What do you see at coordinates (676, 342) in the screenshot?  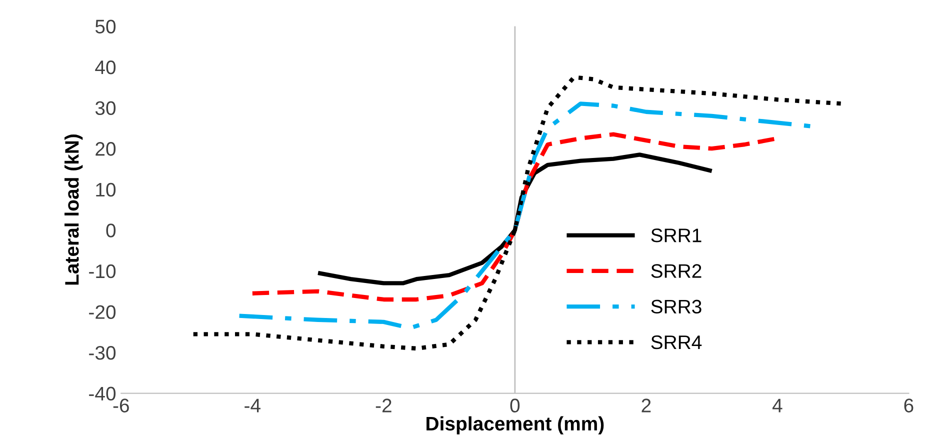 I see `legend-label: SRR4` at bounding box center [676, 342].